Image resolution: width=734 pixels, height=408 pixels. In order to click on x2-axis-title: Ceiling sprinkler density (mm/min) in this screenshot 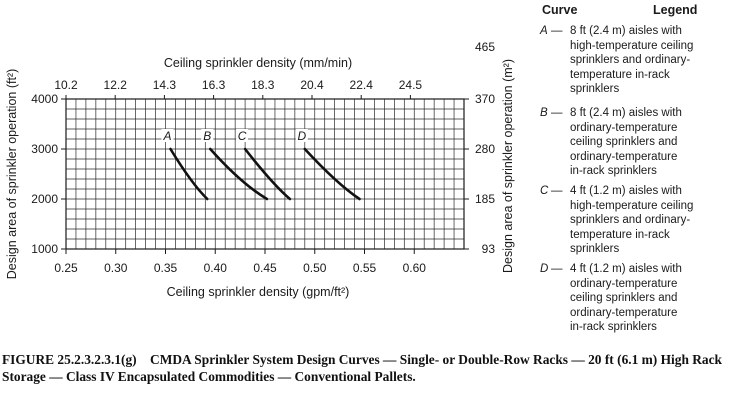, I will do `click(258, 63)`.